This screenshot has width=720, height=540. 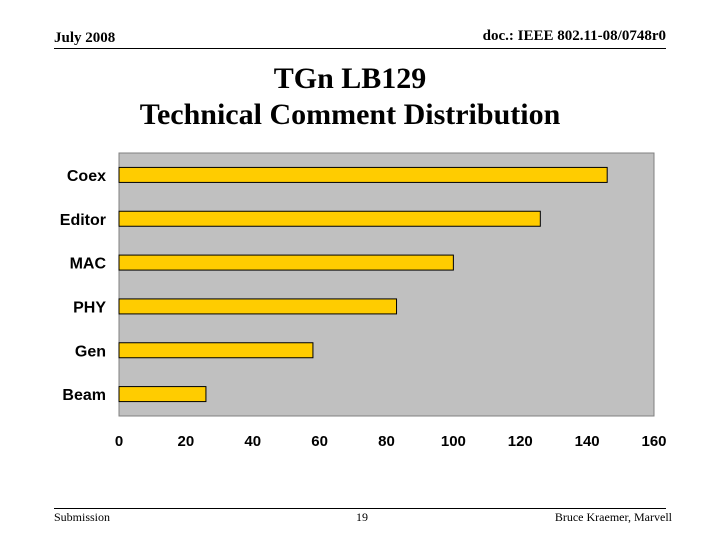 I want to click on x-tick-label: 60, so click(x=319, y=441).